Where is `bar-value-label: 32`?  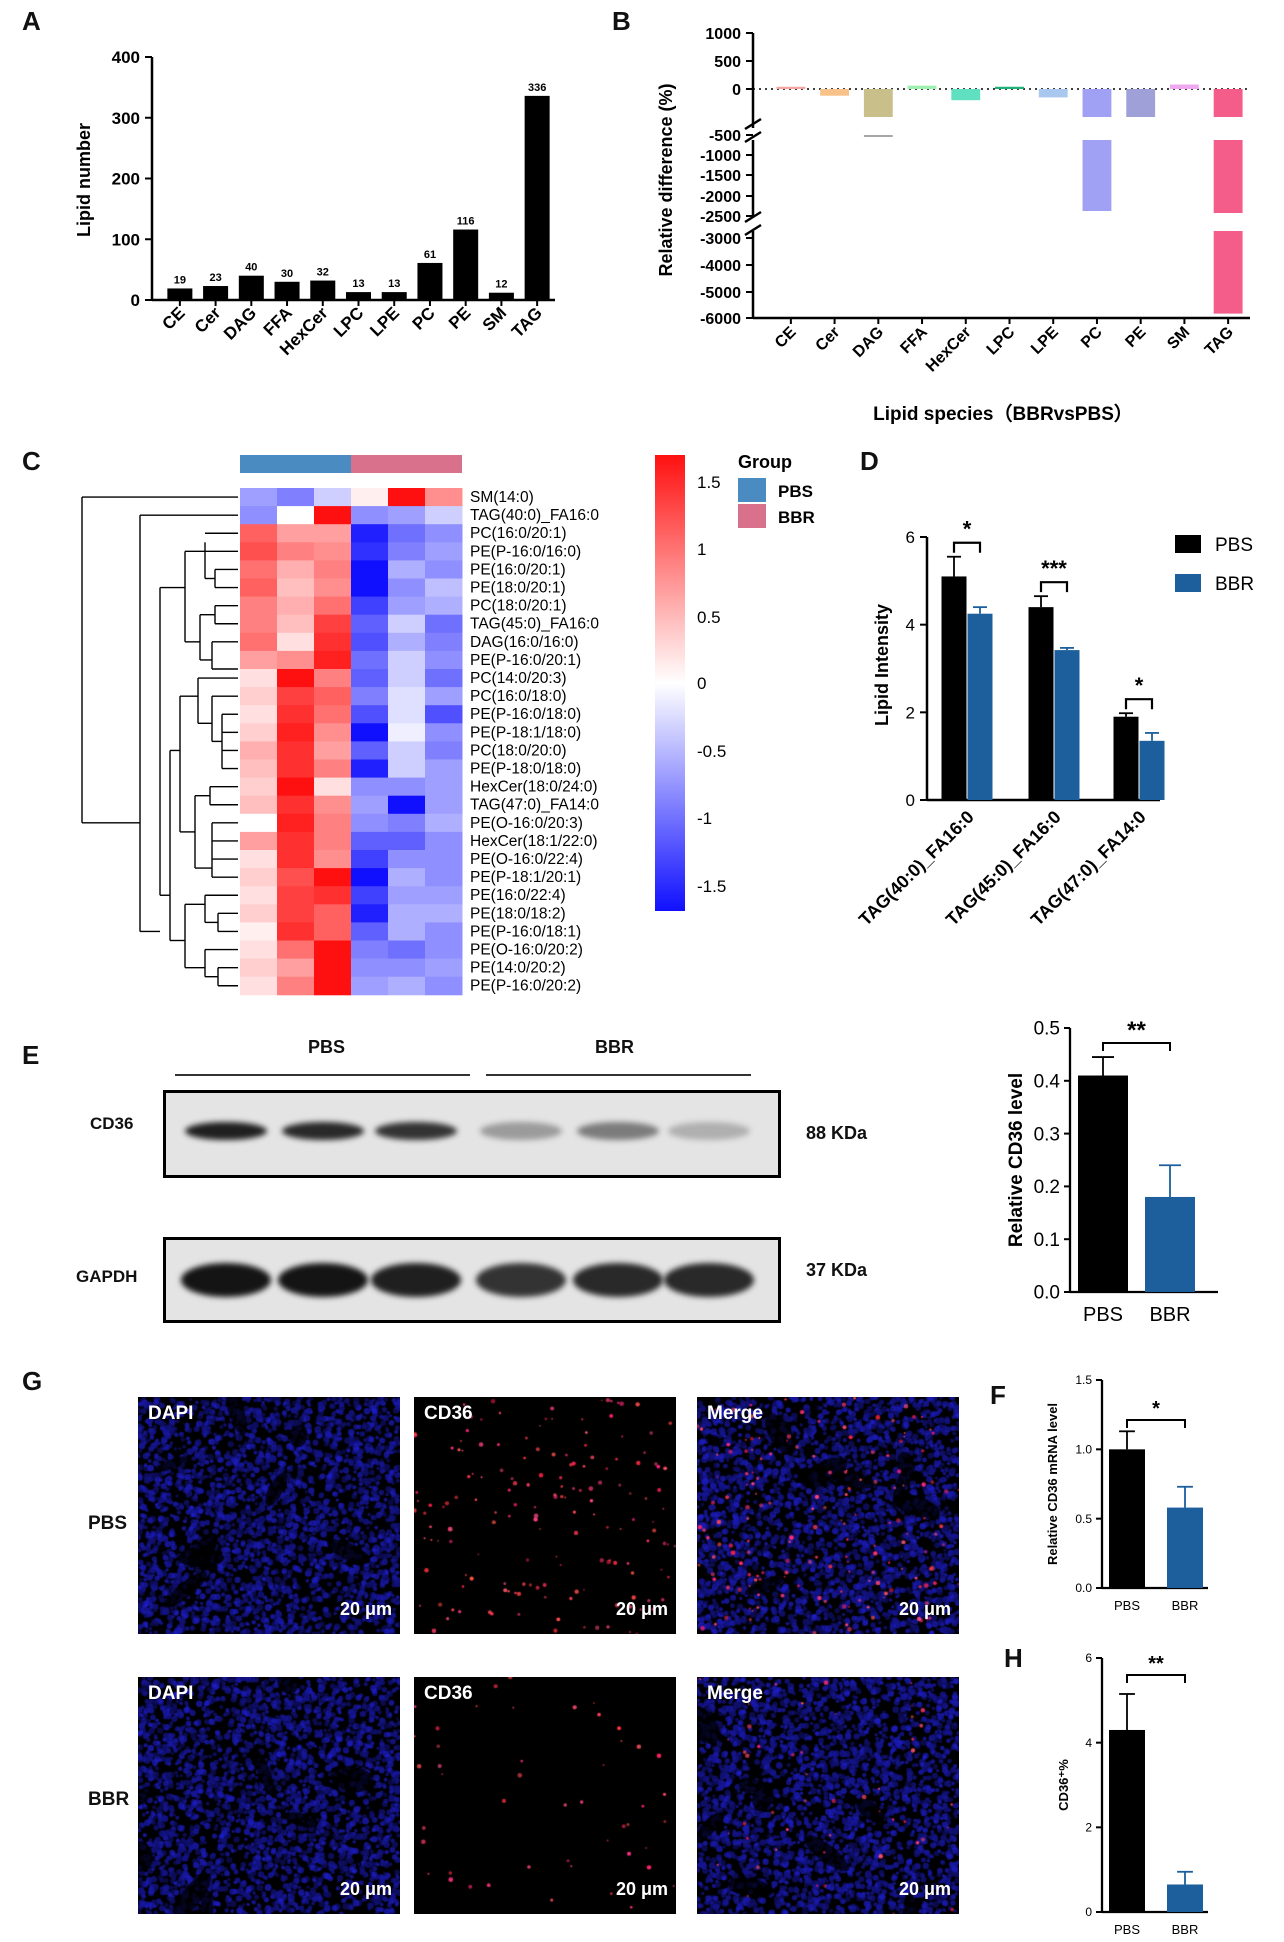
bar-value-label: 32 is located at coordinates (323, 273).